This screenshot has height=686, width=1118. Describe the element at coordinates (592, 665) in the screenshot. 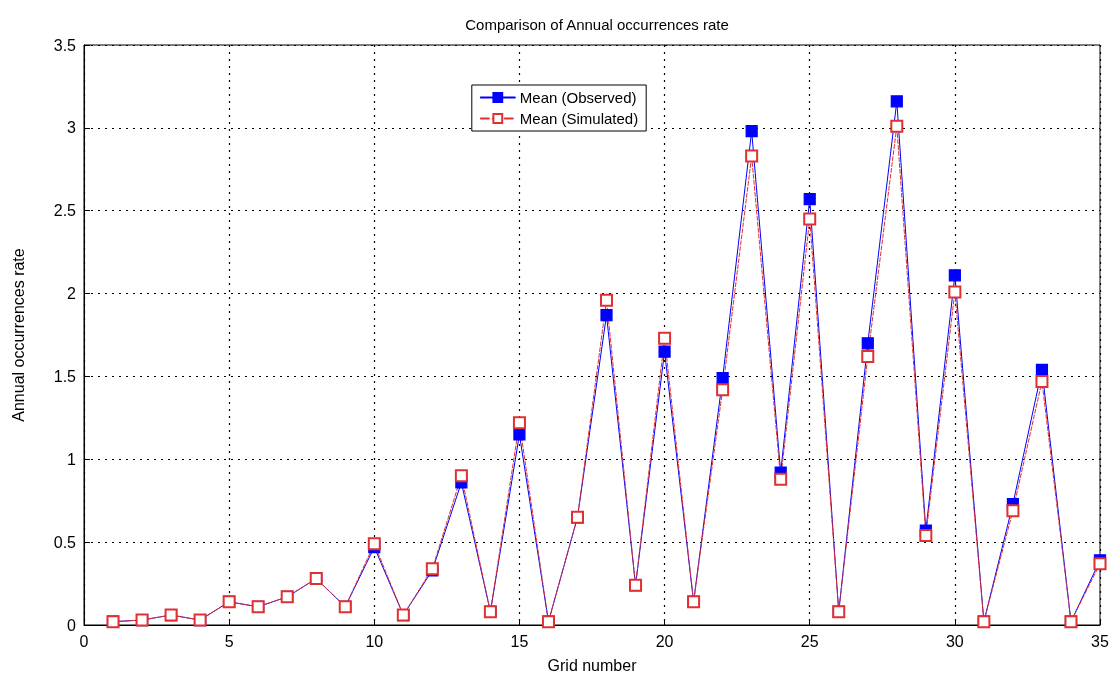

I see `x-axis-title: Grid number` at that location.